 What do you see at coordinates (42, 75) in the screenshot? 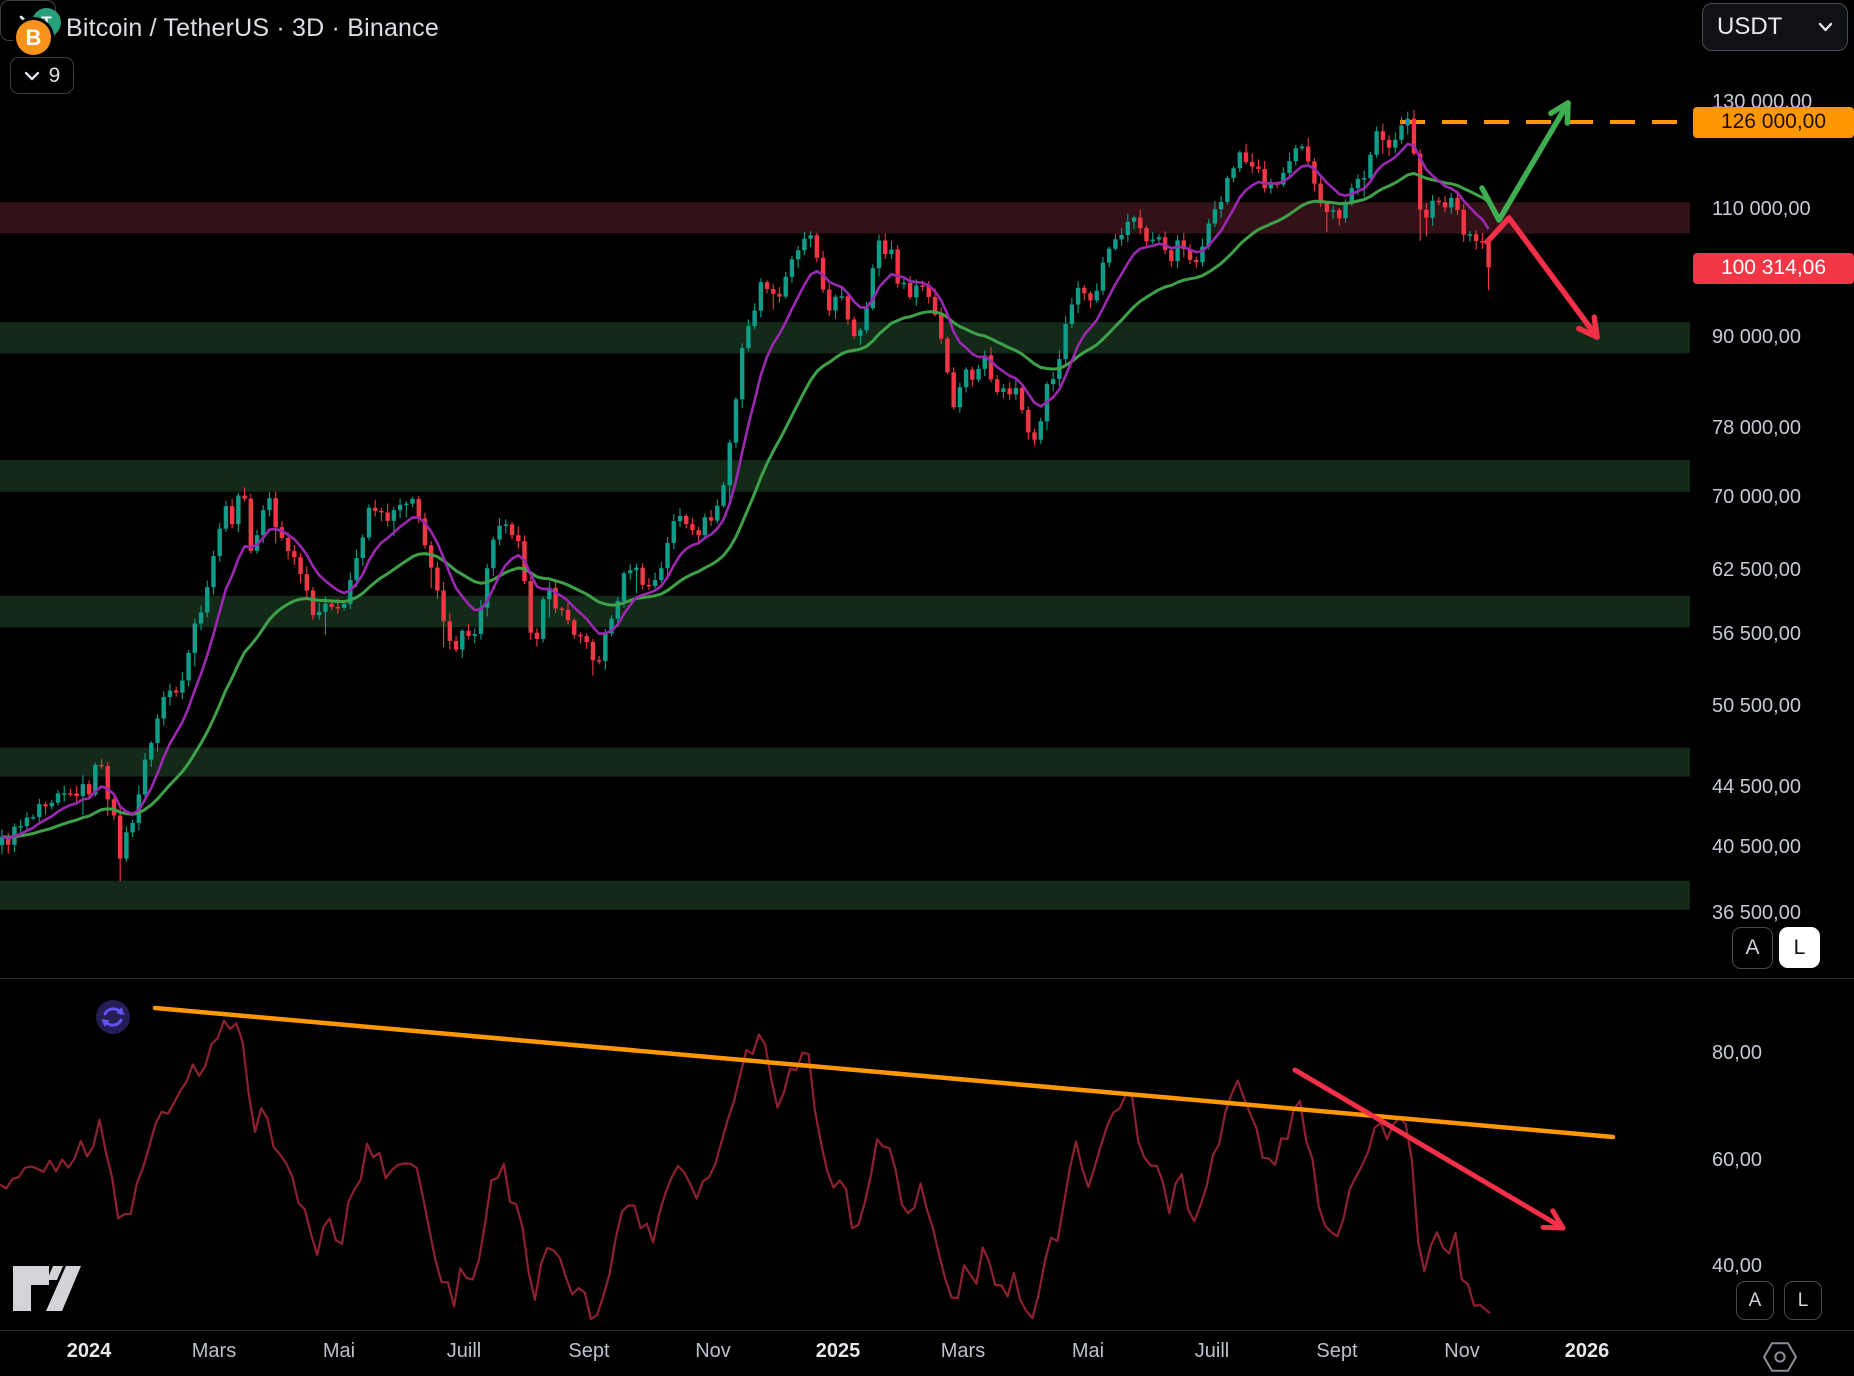
I see `indicator-settings-button: 9` at bounding box center [42, 75].